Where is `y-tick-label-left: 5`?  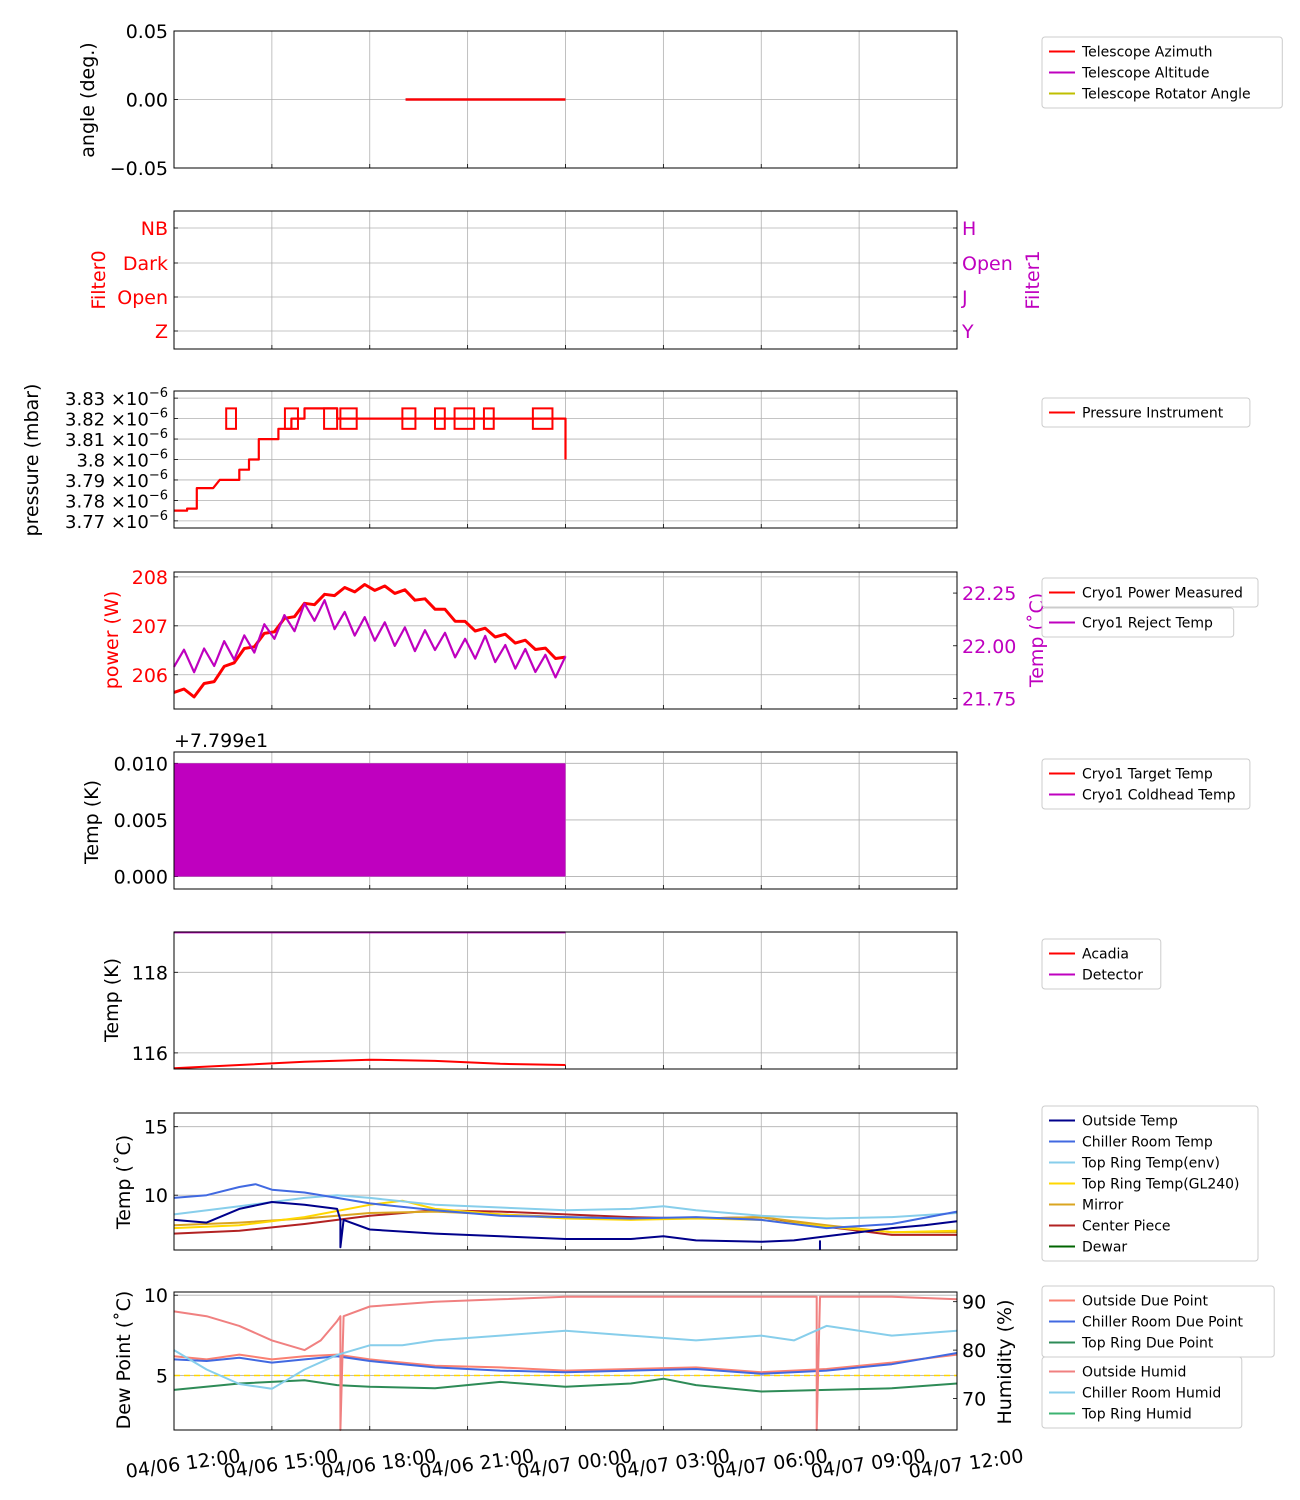
y-tick-label-left: 5 is located at coordinates (162, 1376).